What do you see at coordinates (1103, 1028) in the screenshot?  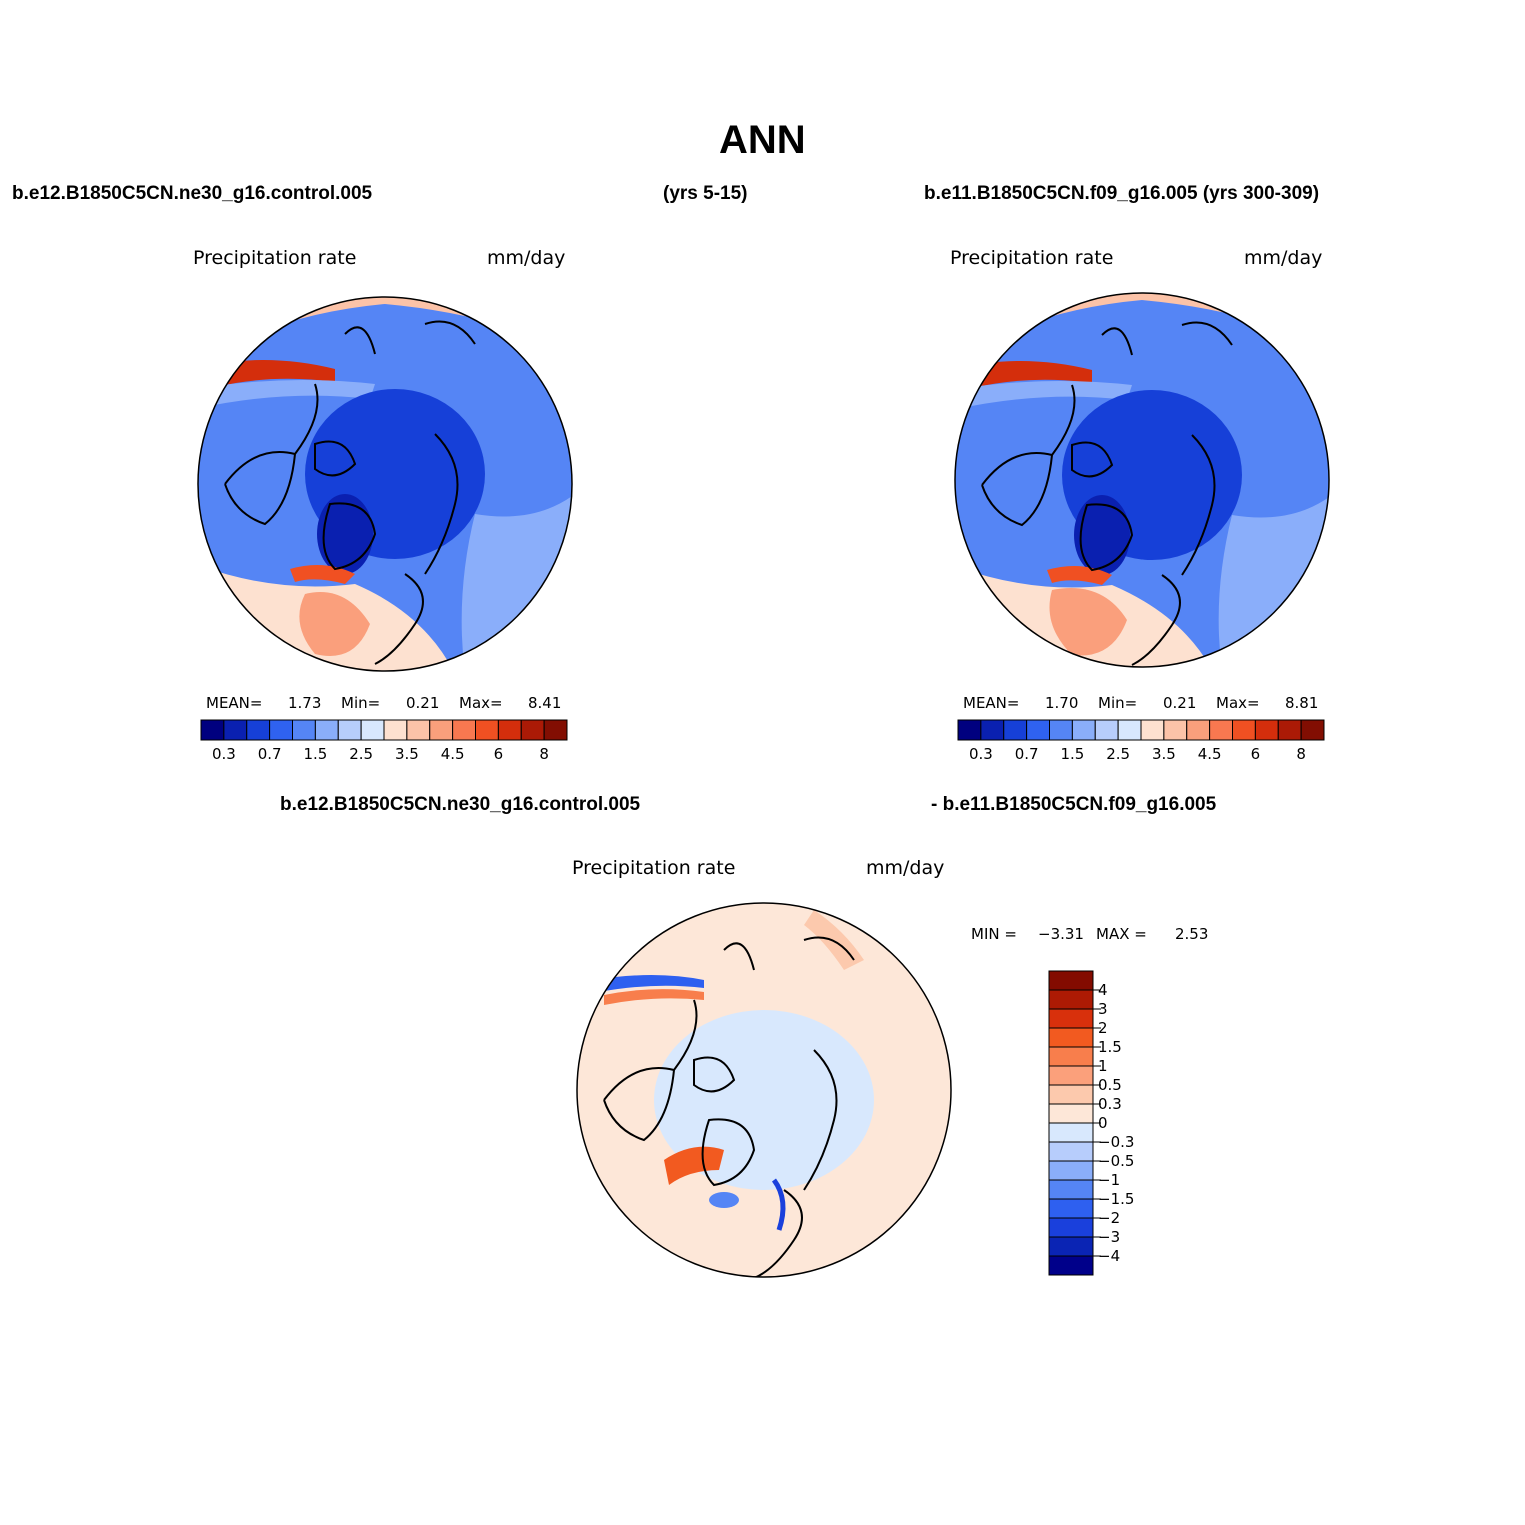 I see `colorbar-tick-label: 2` at bounding box center [1103, 1028].